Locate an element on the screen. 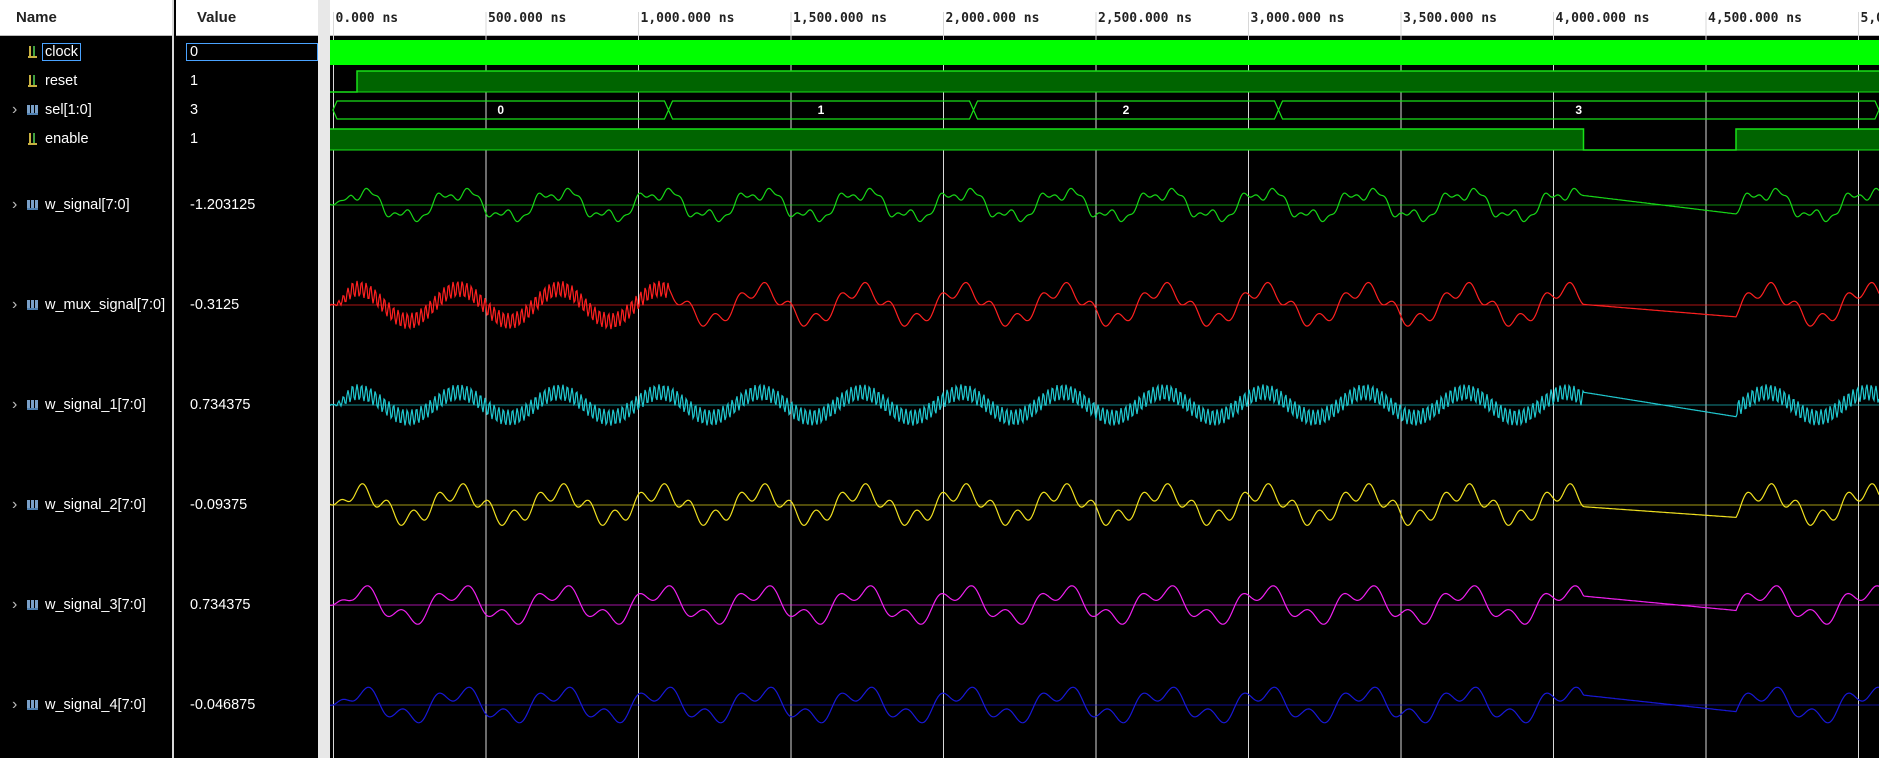 The image size is (1879, 758). signal-name: sel[1:0] is located at coordinates (68, 110).